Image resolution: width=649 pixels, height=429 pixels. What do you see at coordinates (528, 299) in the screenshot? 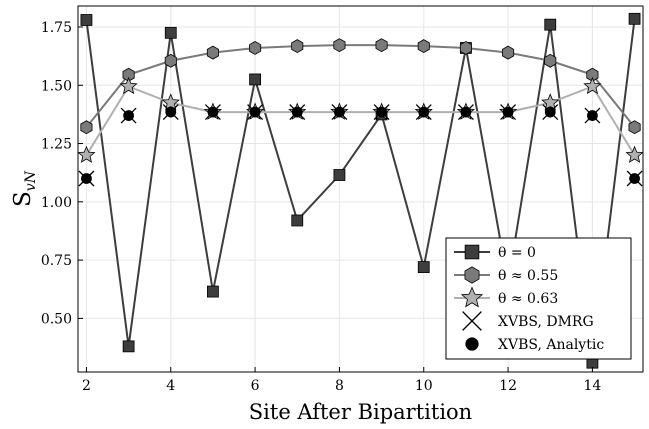
I see `legend-label: θ ≈ 0.63` at bounding box center [528, 299].